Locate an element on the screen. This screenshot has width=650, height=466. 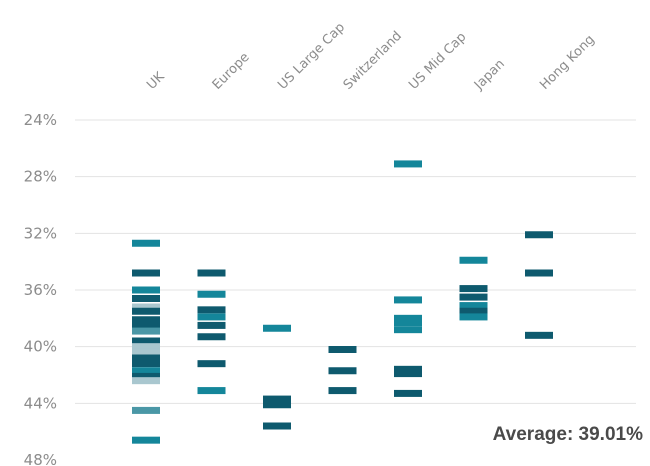
x-category-label: Switzerland is located at coordinates (373, 61).